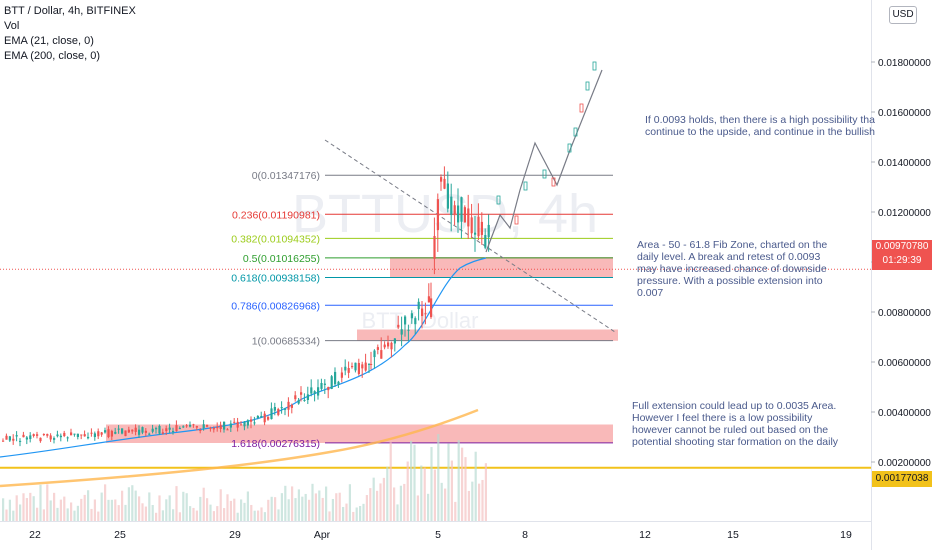  What do you see at coordinates (49, 41) in the screenshot?
I see `legend-ema21: EMA (21, close, 0)` at bounding box center [49, 41].